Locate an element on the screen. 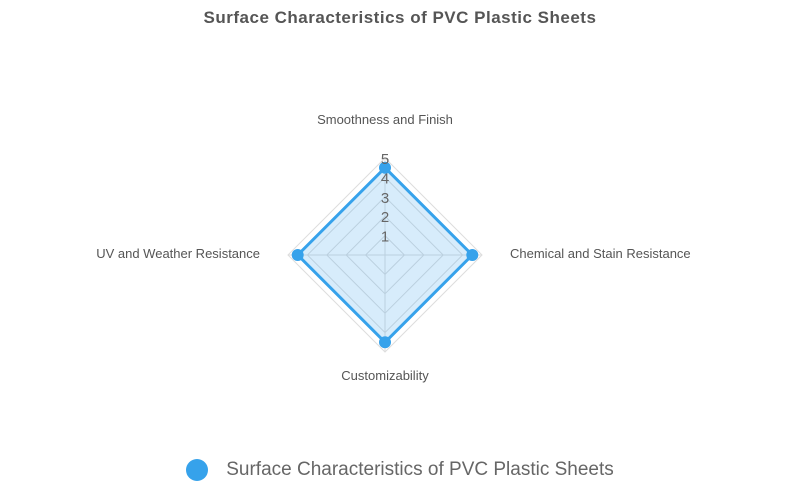  grid-layer is located at coordinates (385, 255).